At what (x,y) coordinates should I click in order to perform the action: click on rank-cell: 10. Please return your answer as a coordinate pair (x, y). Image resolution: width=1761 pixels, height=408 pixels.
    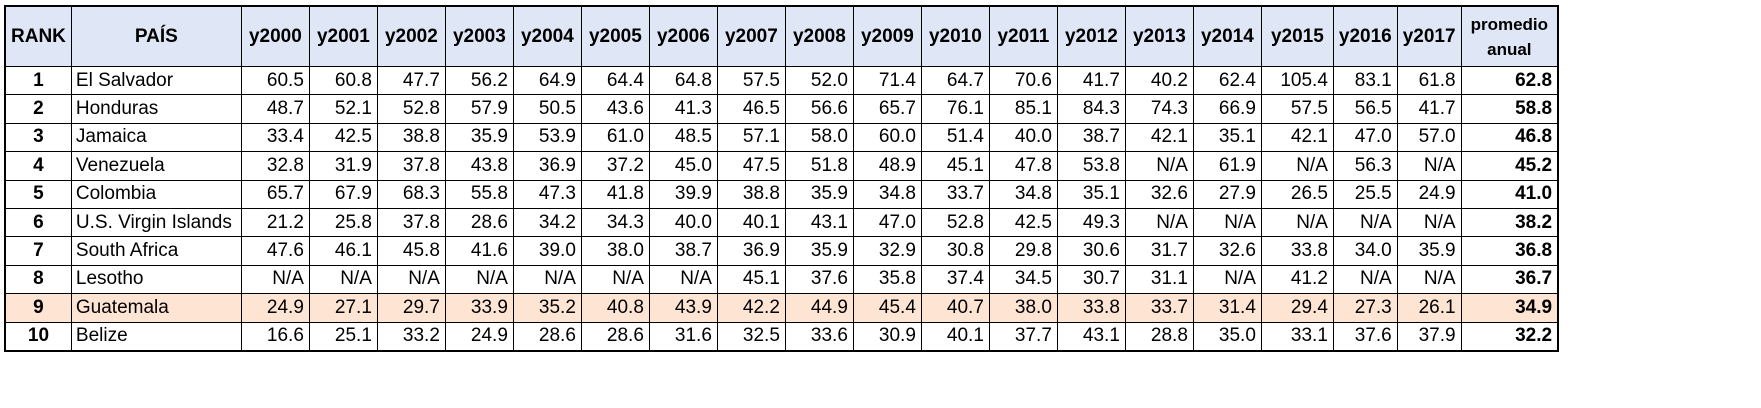
    Looking at the image, I should click on (38, 336).